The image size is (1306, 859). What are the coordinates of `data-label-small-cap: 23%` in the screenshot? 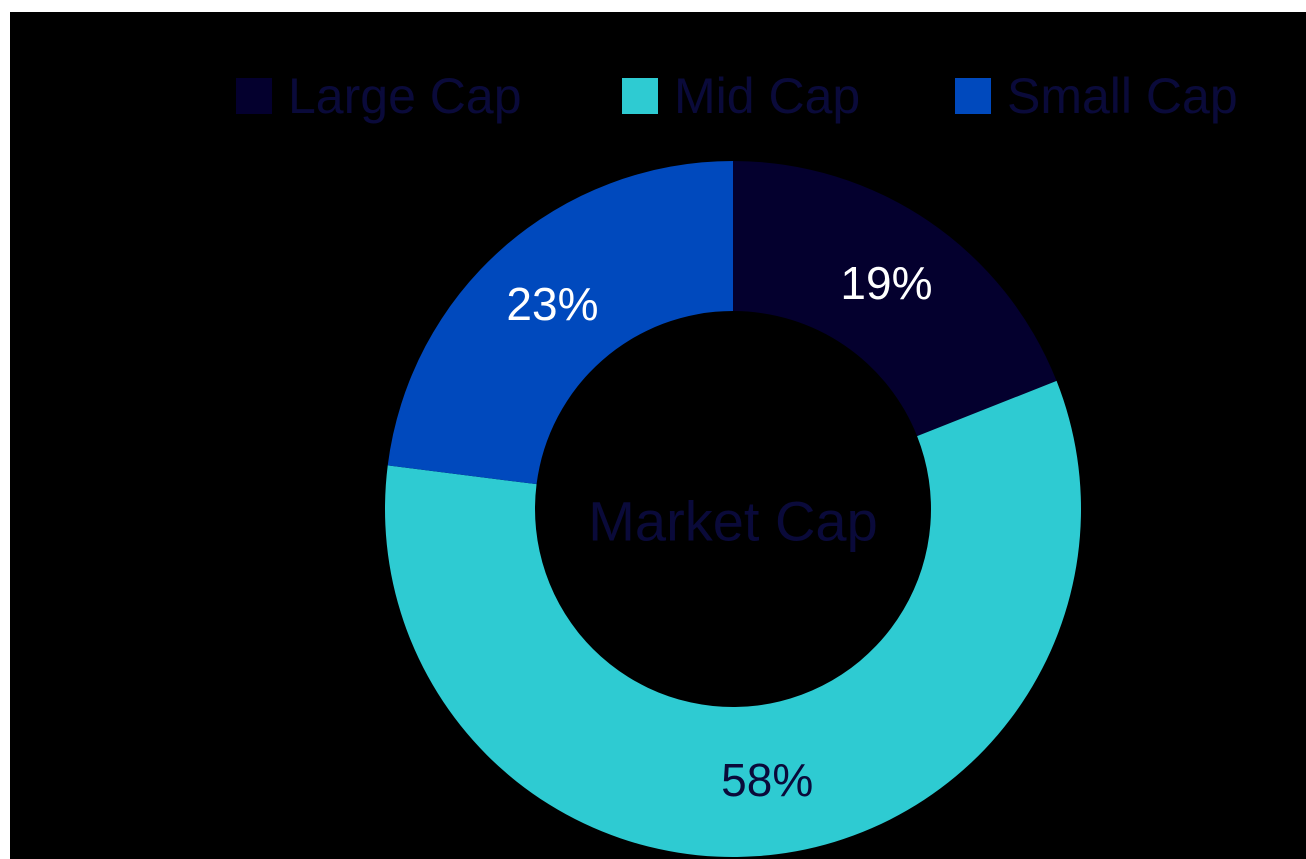 It's located at (552, 304).